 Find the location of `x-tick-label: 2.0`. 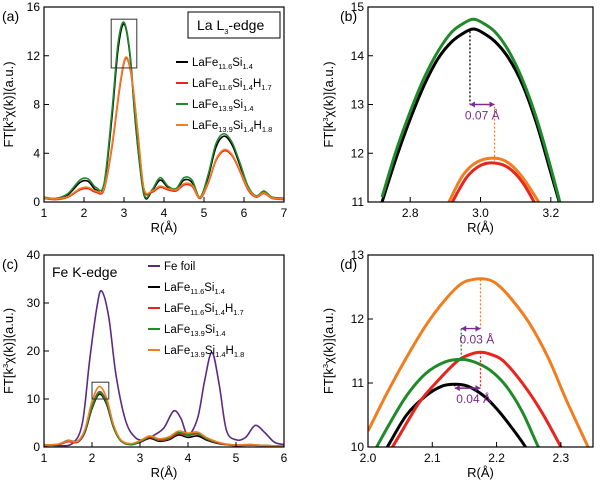

x-tick-label: 2.0 is located at coordinates (368, 458).